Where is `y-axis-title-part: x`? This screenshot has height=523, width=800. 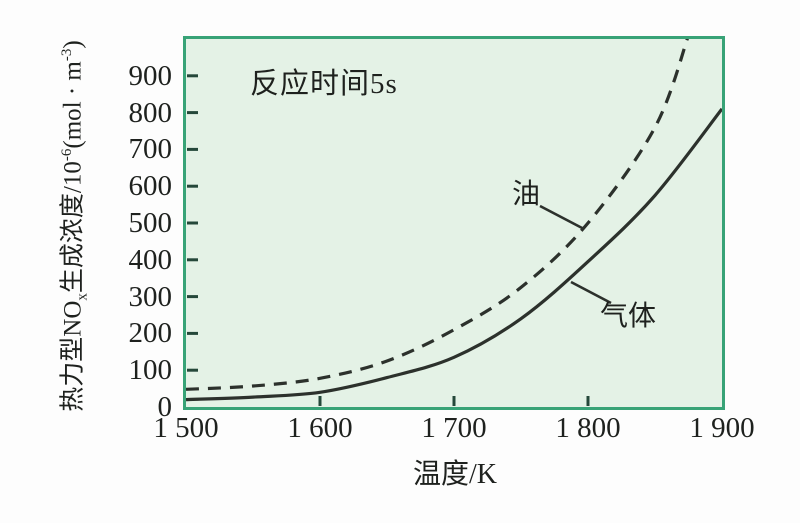
y-axis-title-part: x is located at coordinates (82, 297).